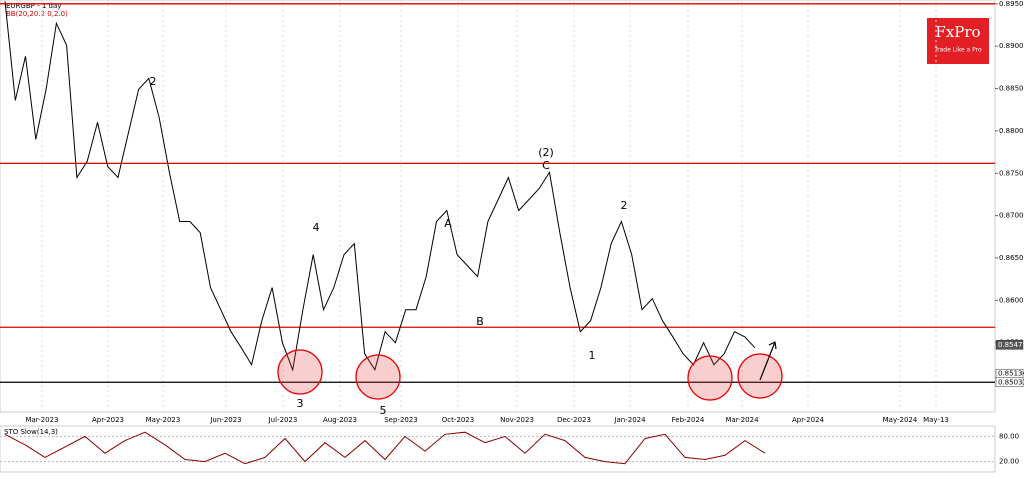  I want to click on x-tick-label: Feb-2024, so click(688, 420).